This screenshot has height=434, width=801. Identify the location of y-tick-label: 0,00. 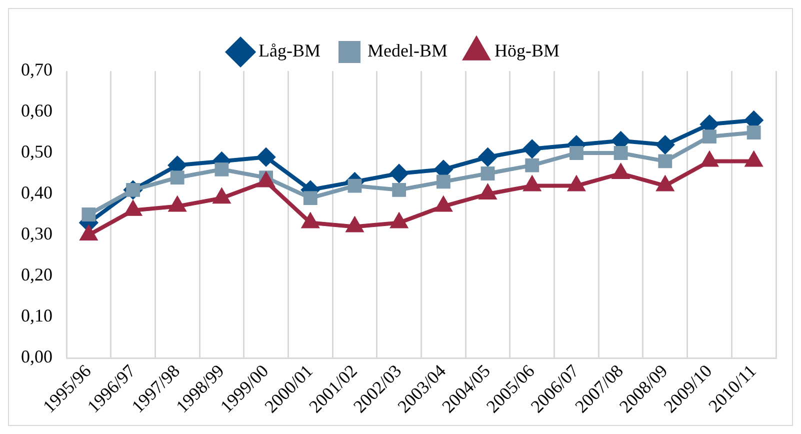
(36, 356).